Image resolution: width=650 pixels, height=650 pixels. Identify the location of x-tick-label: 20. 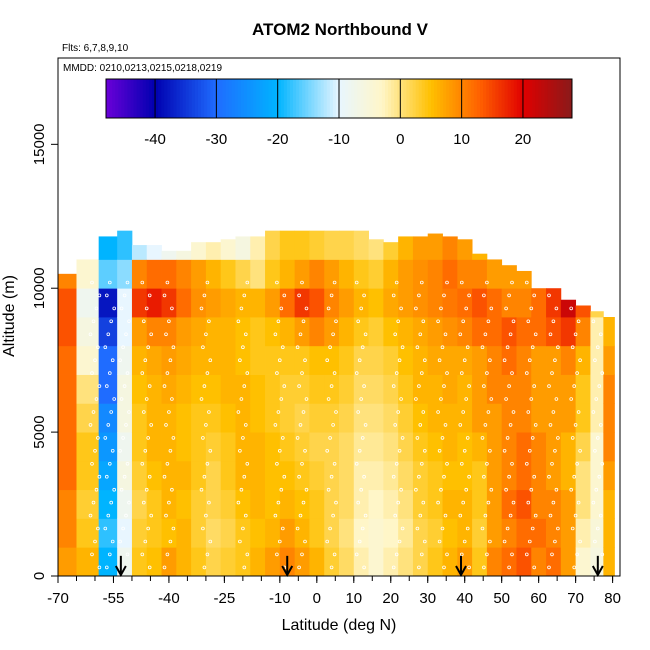
(390, 598).